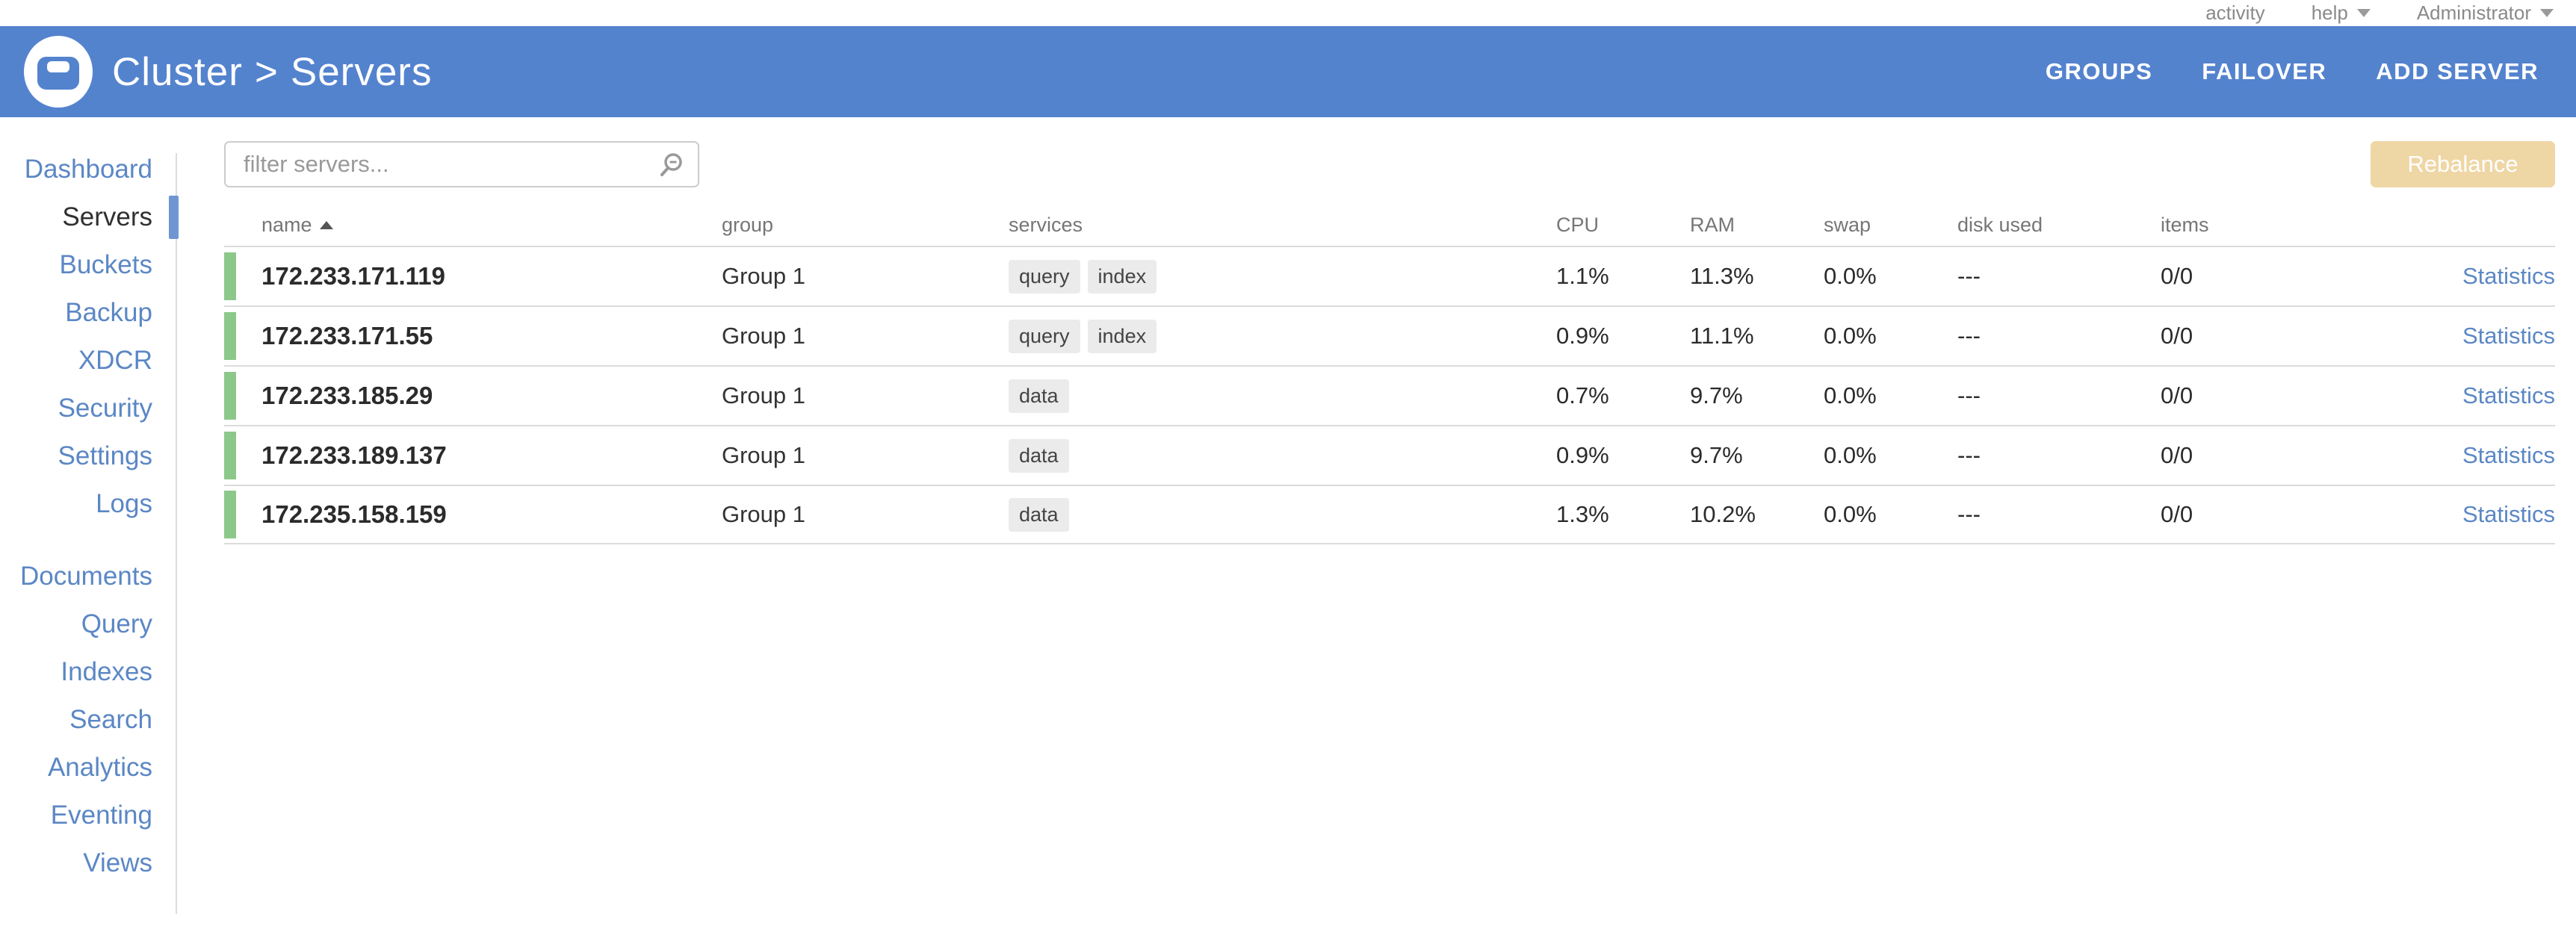  Describe the element at coordinates (671, 165) in the screenshot. I see `search-icon` at that location.